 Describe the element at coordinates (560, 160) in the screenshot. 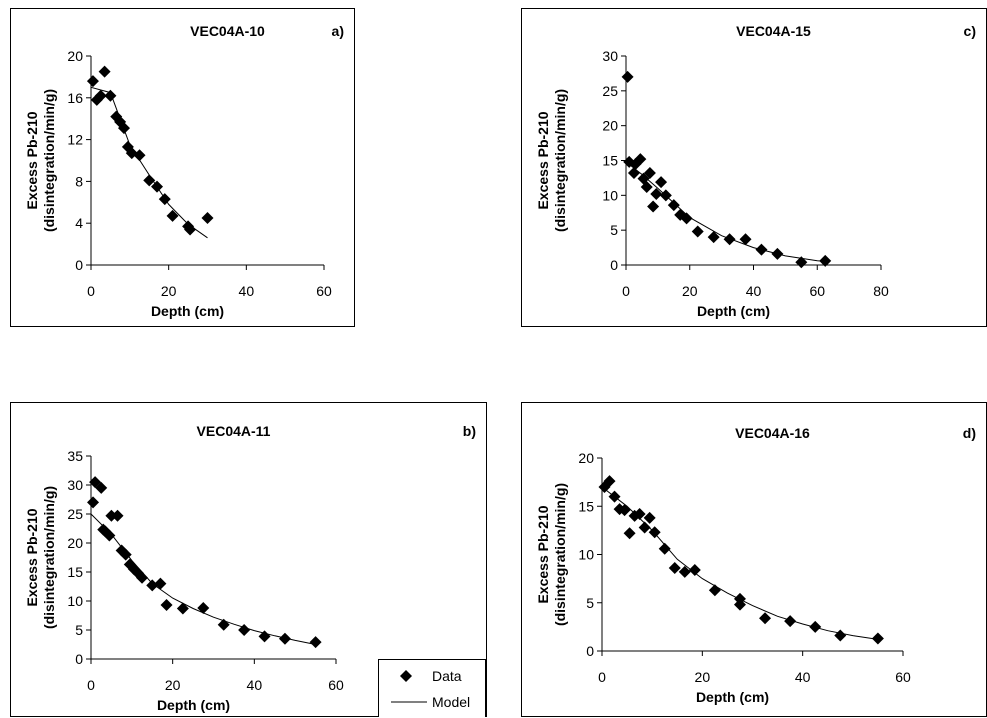

I see `y-axis-label2-c: (disintegration/min/g)` at that location.